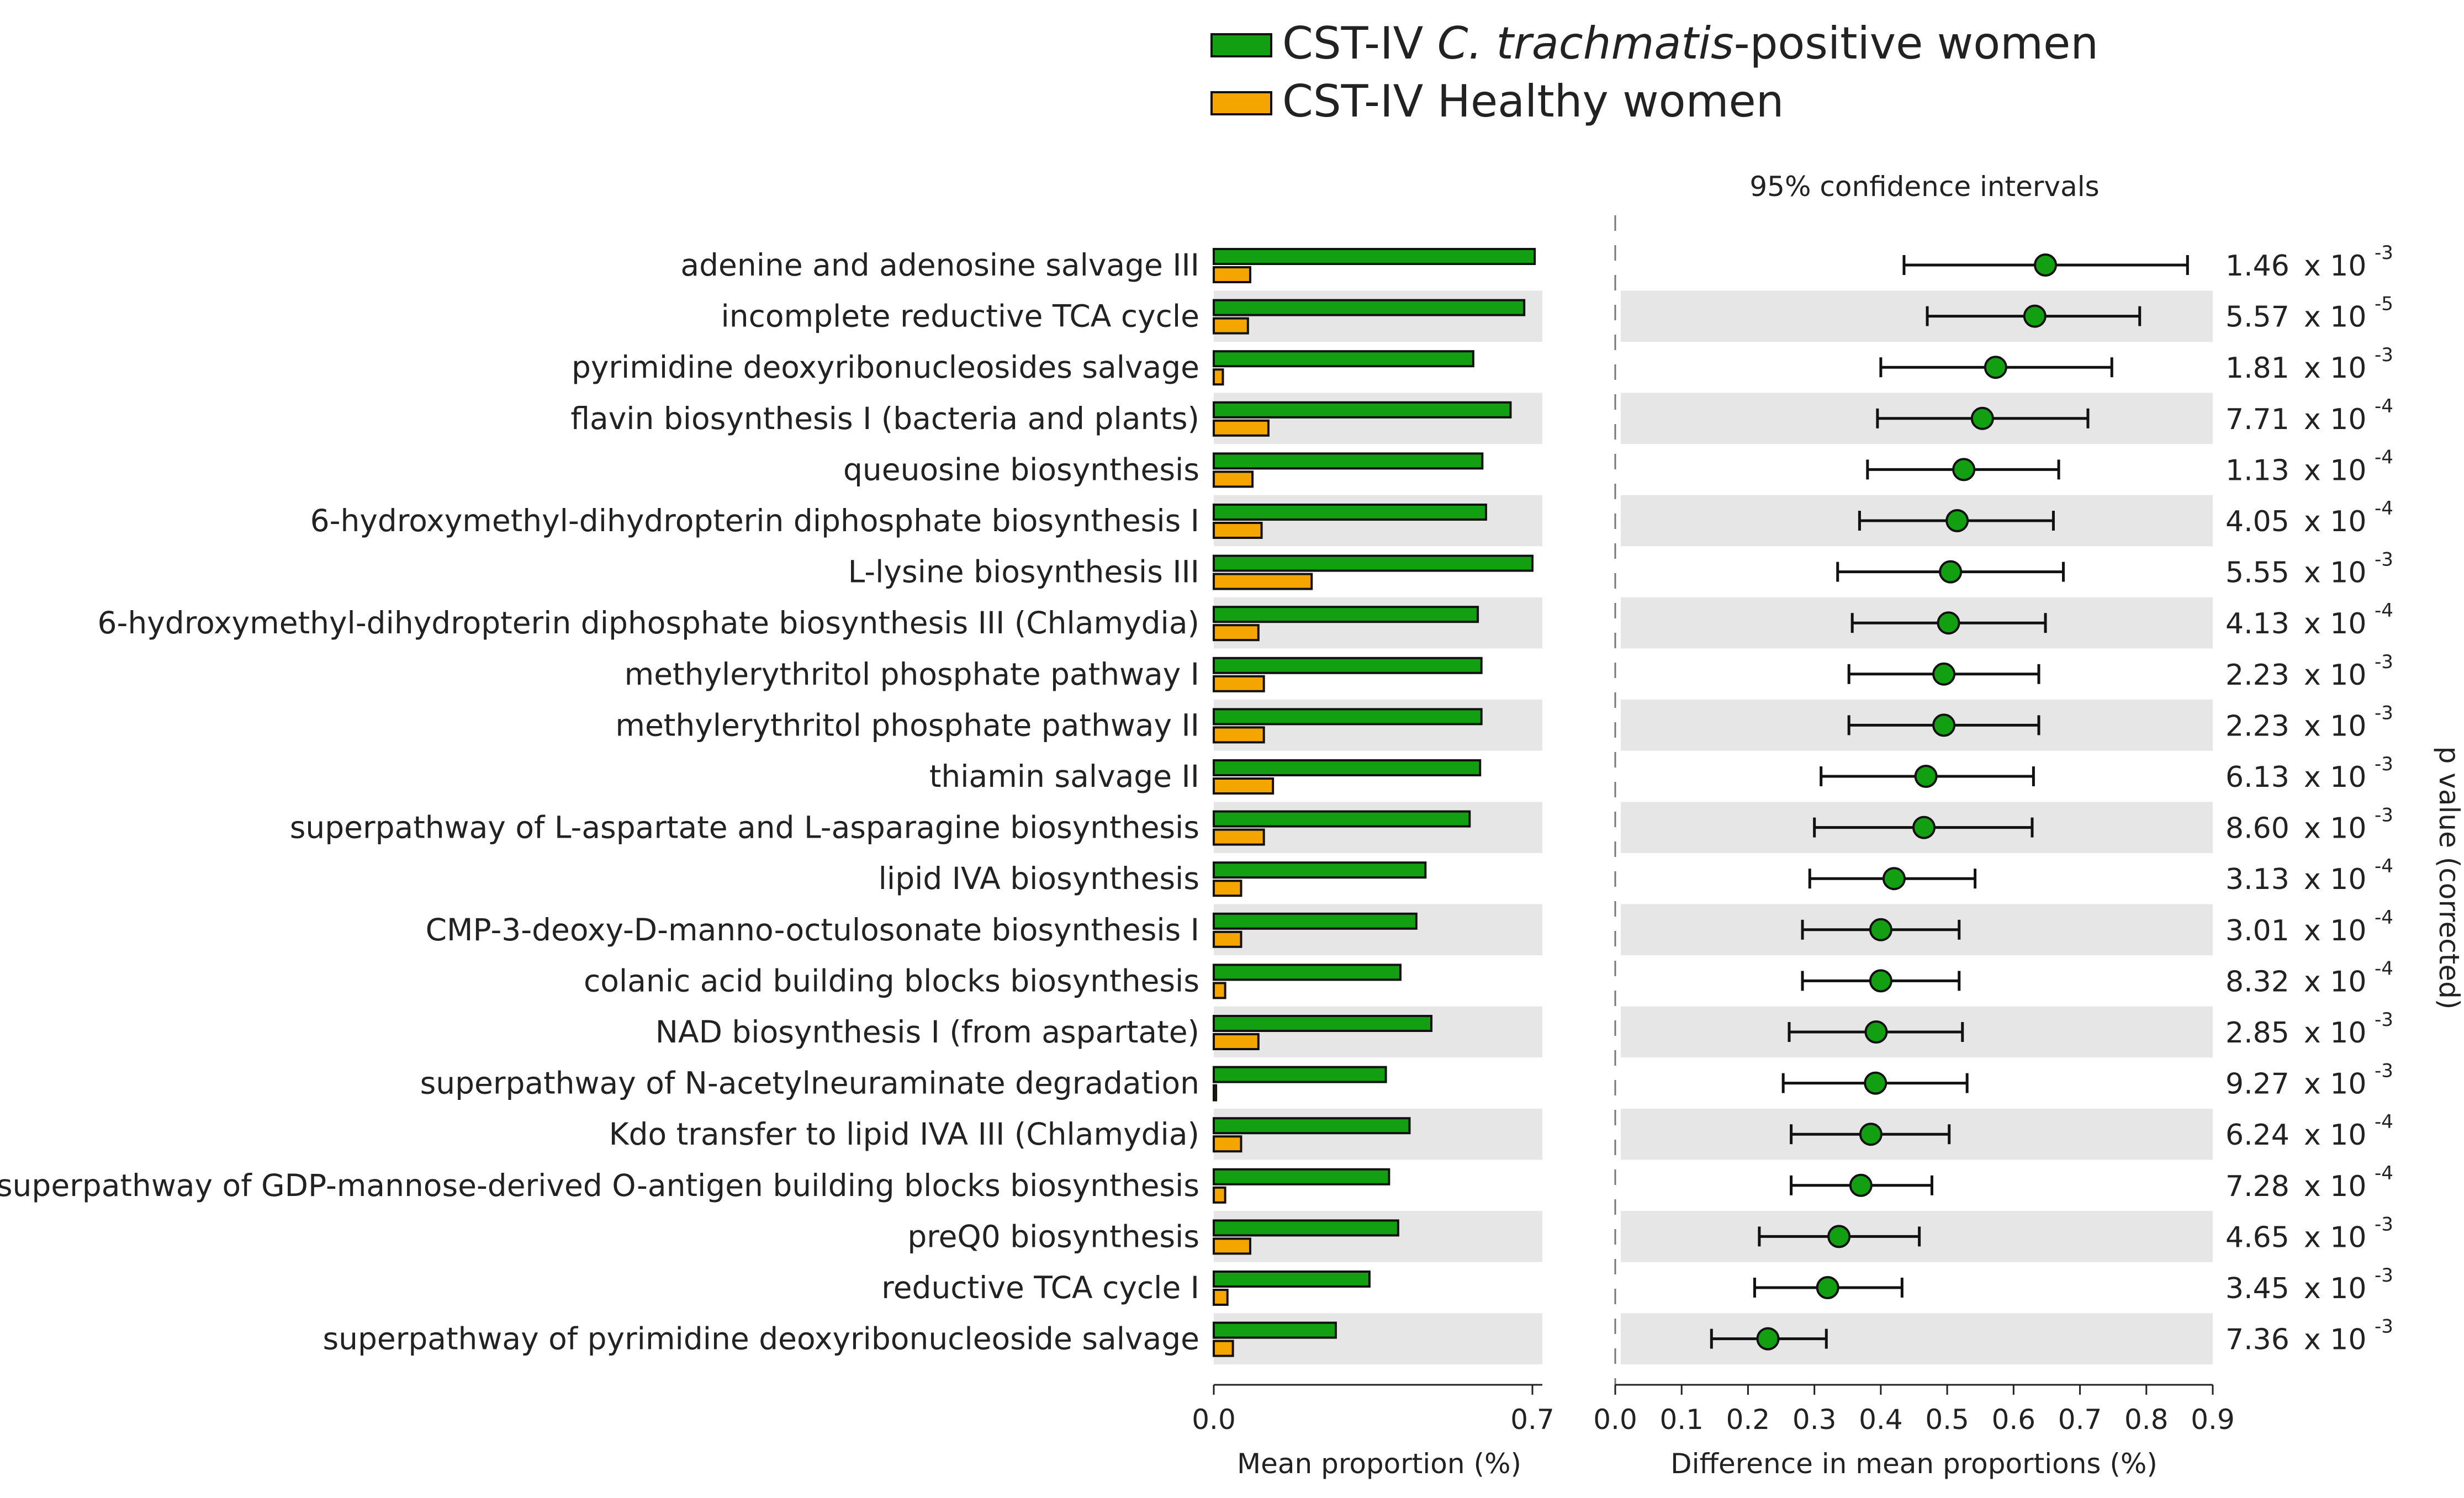  Describe the element at coordinates (907, 725) in the screenshot. I see `category-label: methylerythritol phosphate pathway II` at that location.